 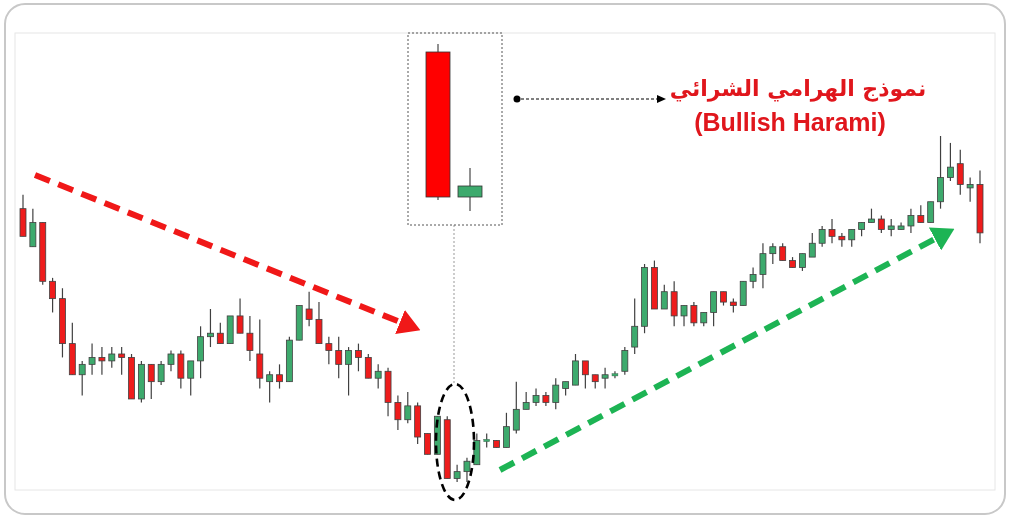 What do you see at coordinates (798, 89) in the screenshot?
I see `text: نموذج الهرامي الشرائي` at bounding box center [798, 89].